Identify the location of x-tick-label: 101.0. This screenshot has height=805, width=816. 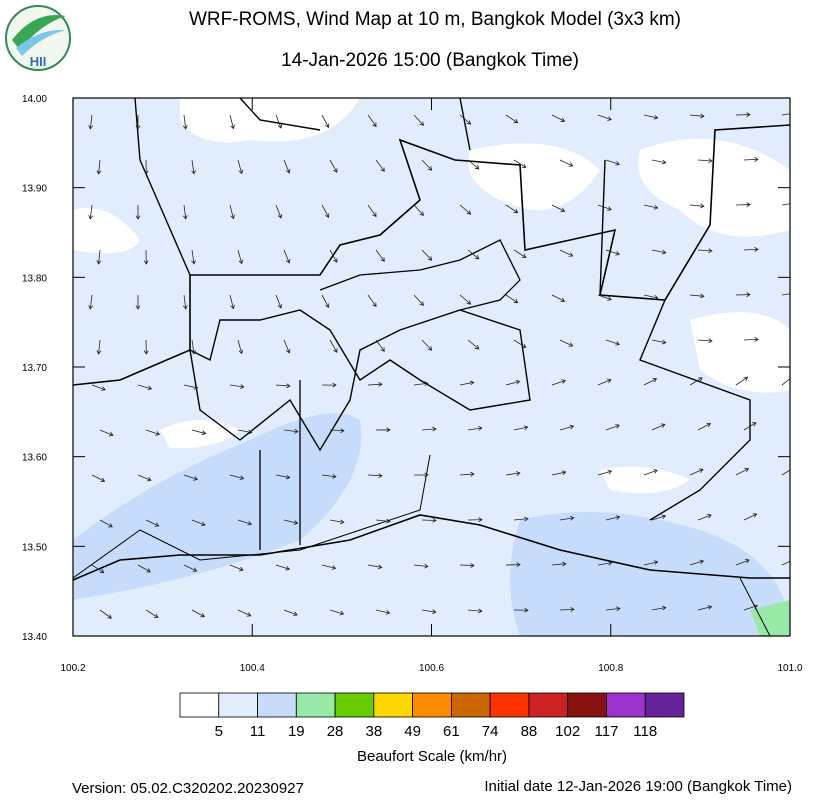
(789, 668).